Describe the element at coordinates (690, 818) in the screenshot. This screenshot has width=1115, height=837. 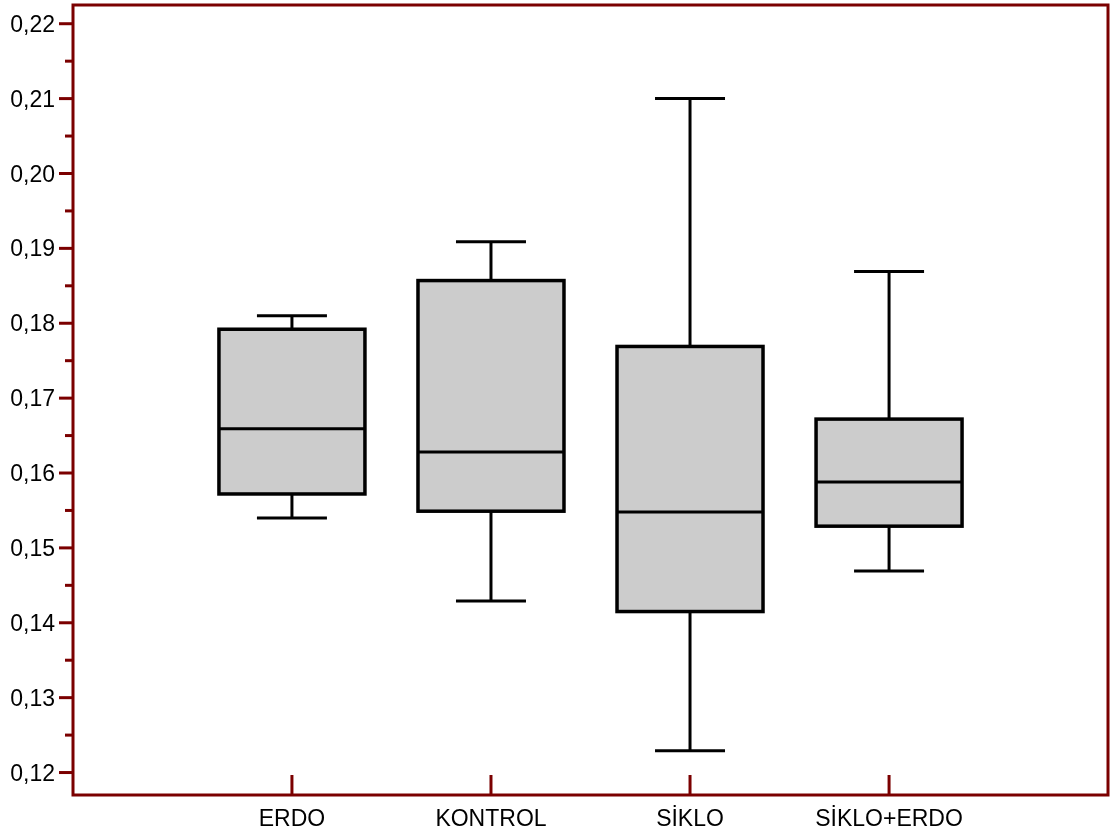
I see `x-tick-label: SİKLO` at that location.